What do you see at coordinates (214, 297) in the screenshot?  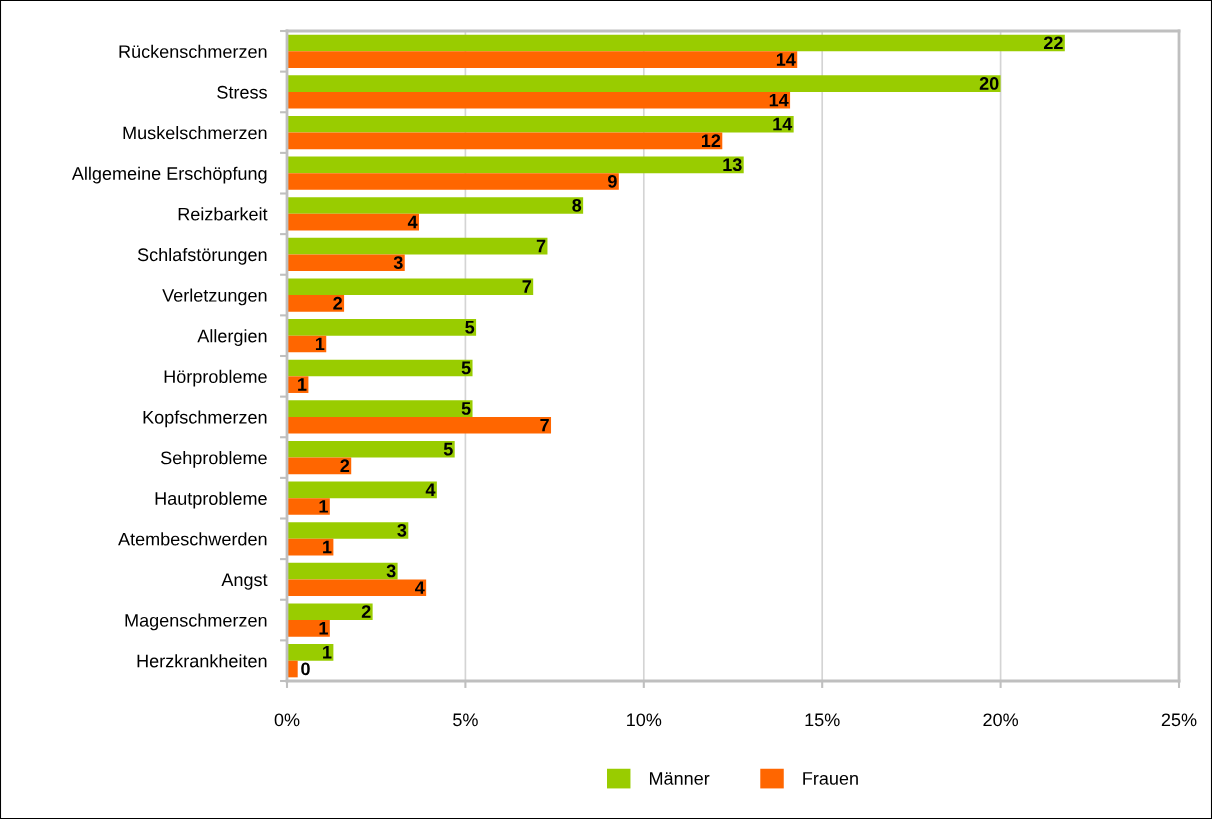 I see `y-tick-label: Verletzungen` at bounding box center [214, 297].